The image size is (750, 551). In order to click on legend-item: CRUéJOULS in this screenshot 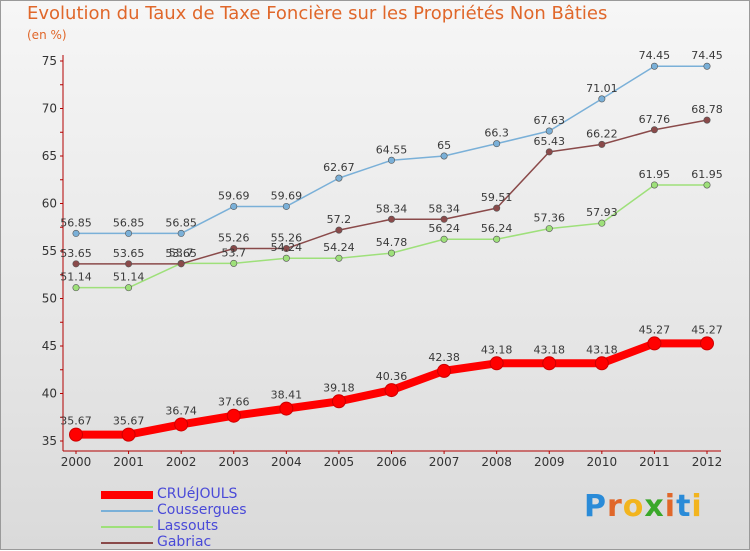, I will do `click(211, 494)`.